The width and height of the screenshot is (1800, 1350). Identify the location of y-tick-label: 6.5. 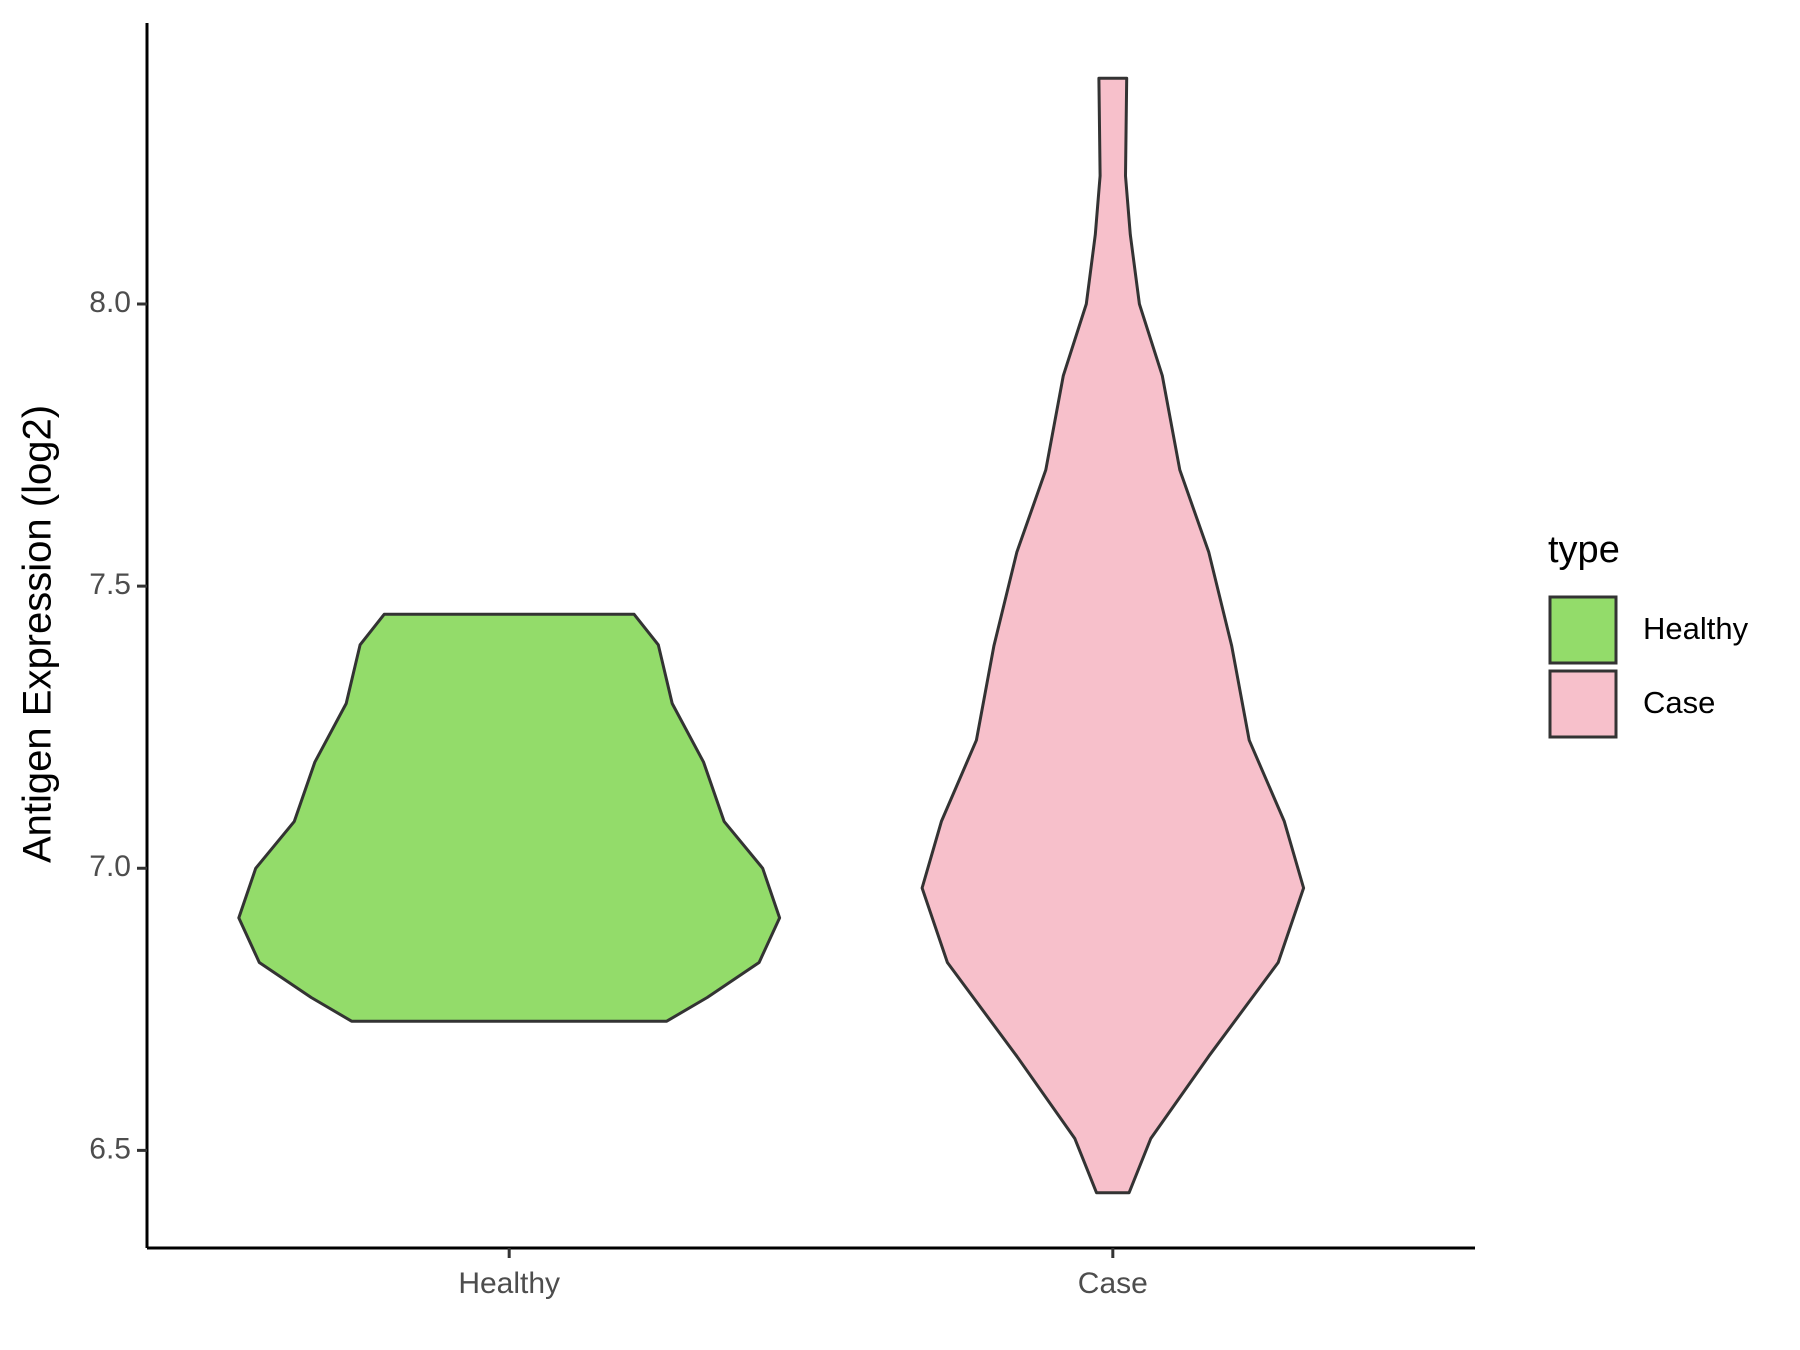
(110, 1148).